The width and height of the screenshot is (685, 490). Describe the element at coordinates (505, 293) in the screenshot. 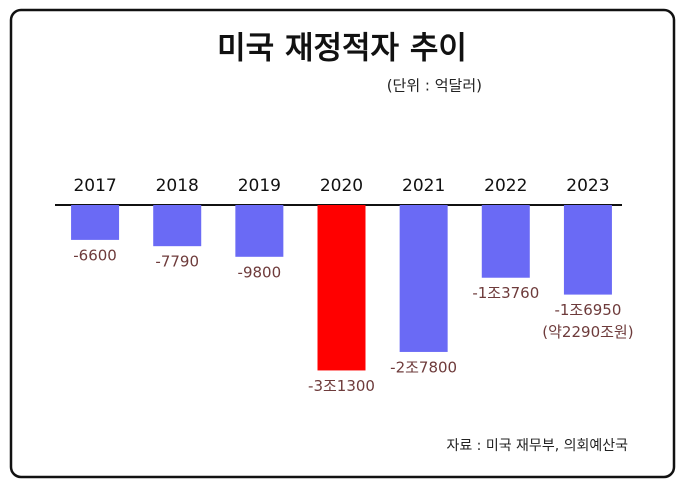

I see `value-label: -1조3760` at that location.